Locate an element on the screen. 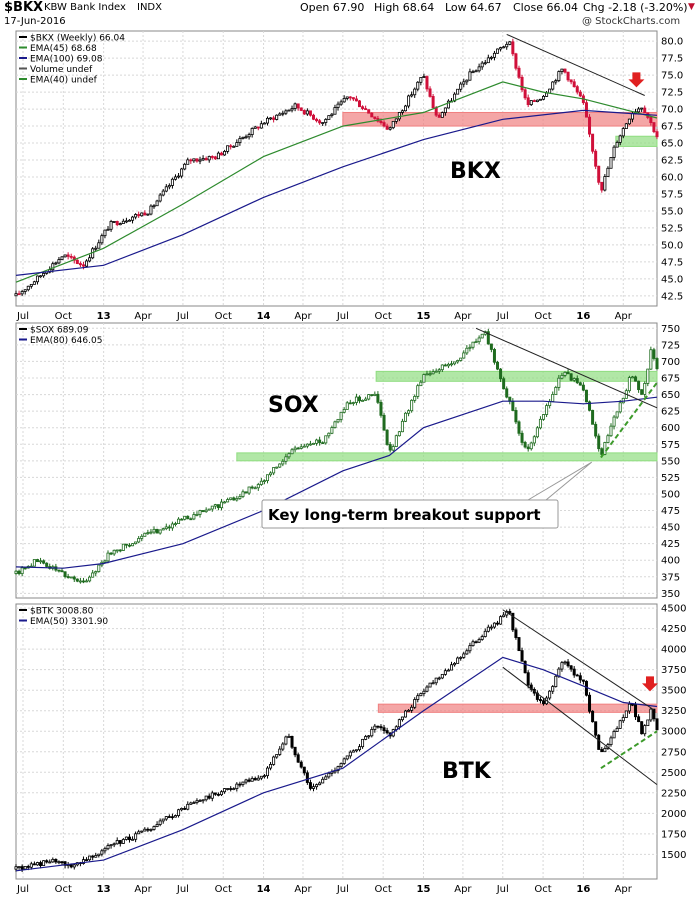  y-tick-label: 575 is located at coordinates (670, 445).